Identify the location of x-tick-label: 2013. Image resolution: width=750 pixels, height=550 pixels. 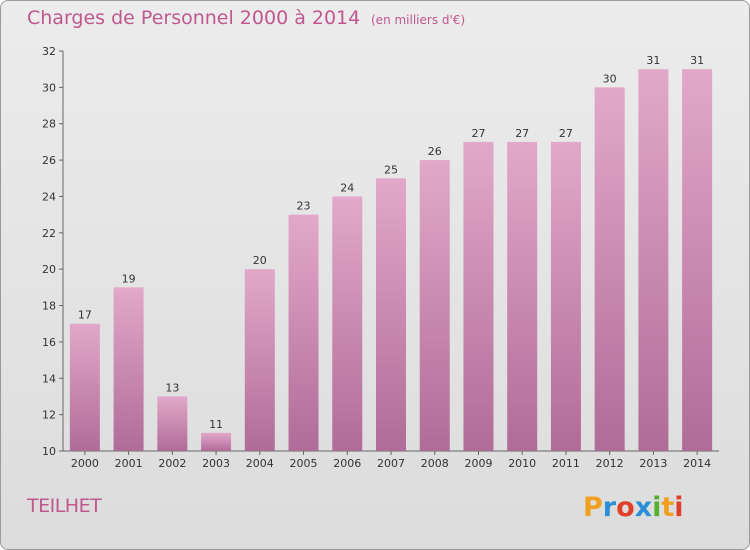
(653, 463).